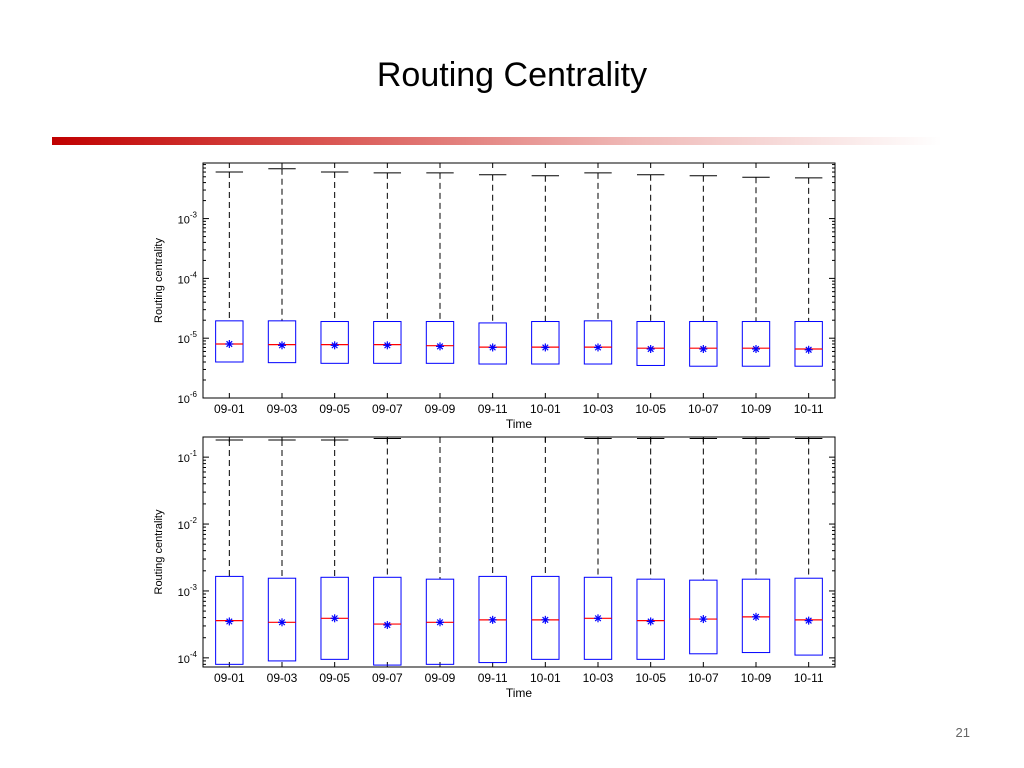 The width and height of the screenshot is (1024, 768). What do you see at coordinates (229, 289) in the screenshot?
I see `box-09-01: 09-01` at bounding box center [229, 289].